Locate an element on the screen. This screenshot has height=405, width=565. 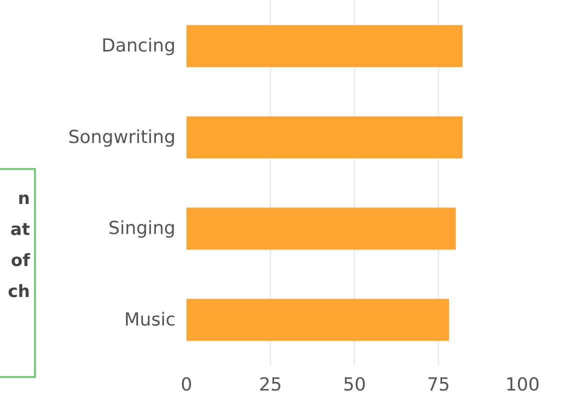
x-tick-label: 100 is located at coordinates (522, 385).